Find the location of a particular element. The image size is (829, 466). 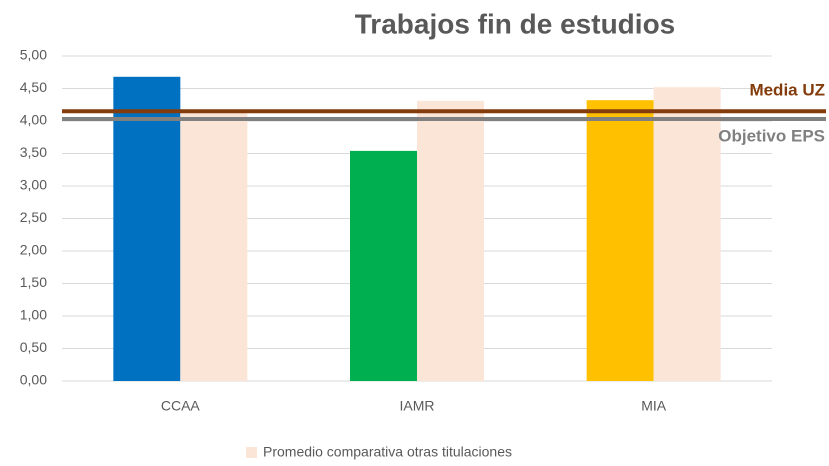

y-tick-label: 1,50 is located at coordinates (33, 282).